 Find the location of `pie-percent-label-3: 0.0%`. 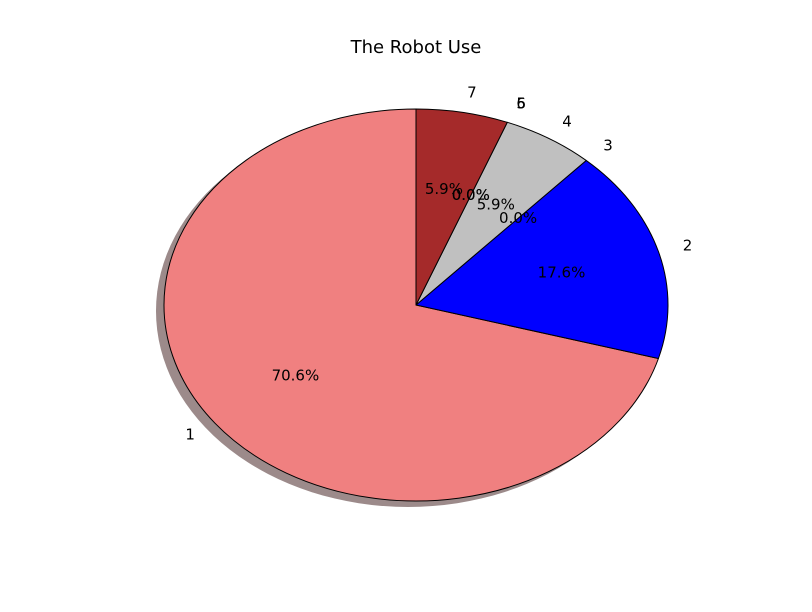

pie-percent-label-3: 0.0% is located at coordinates (518, 218).